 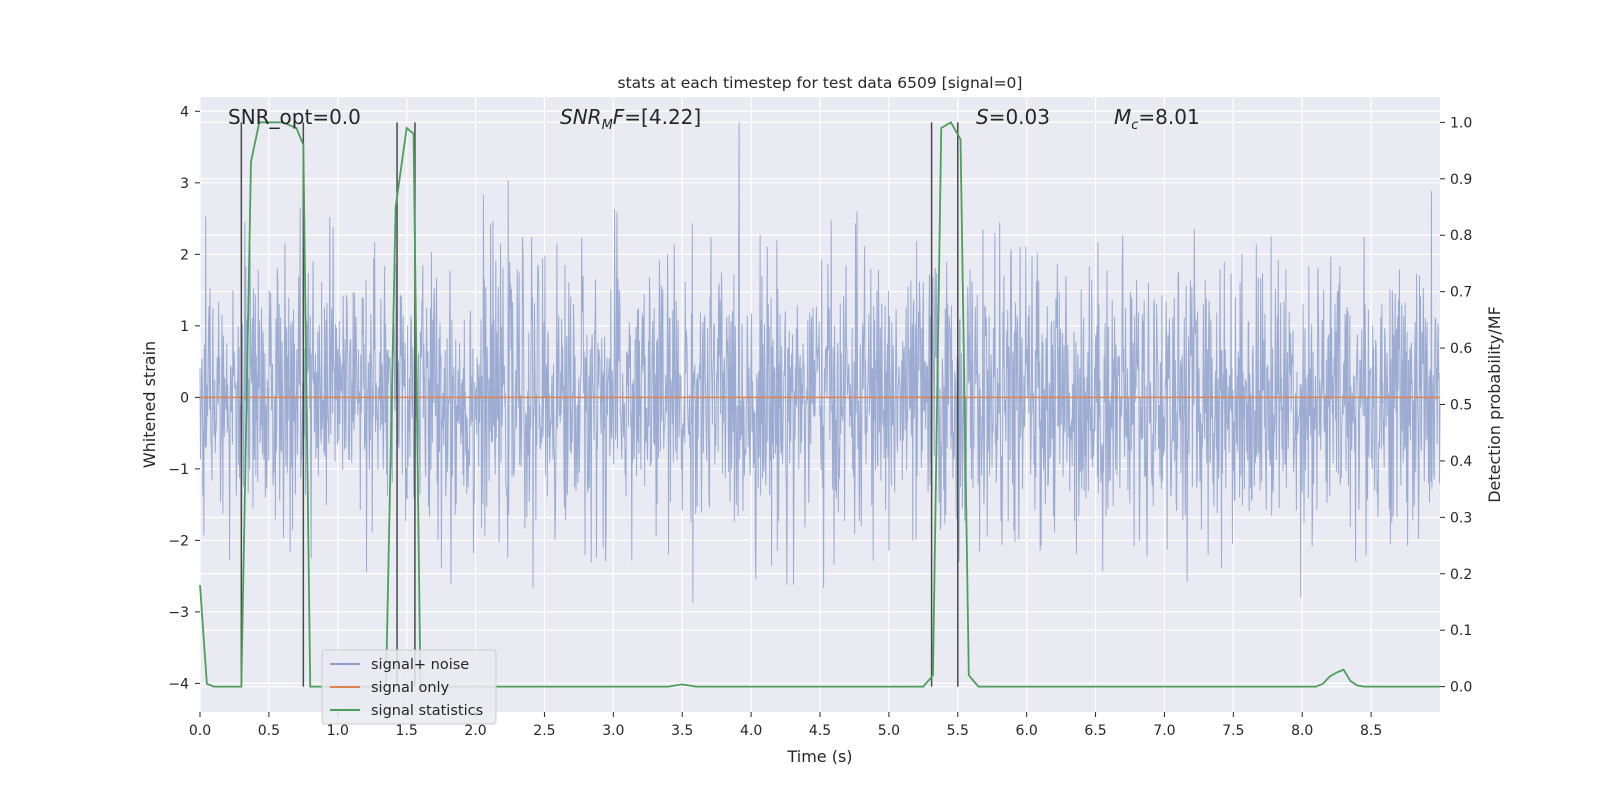 I want to click on y-tick-label: −4, so click(x=178, y=684).